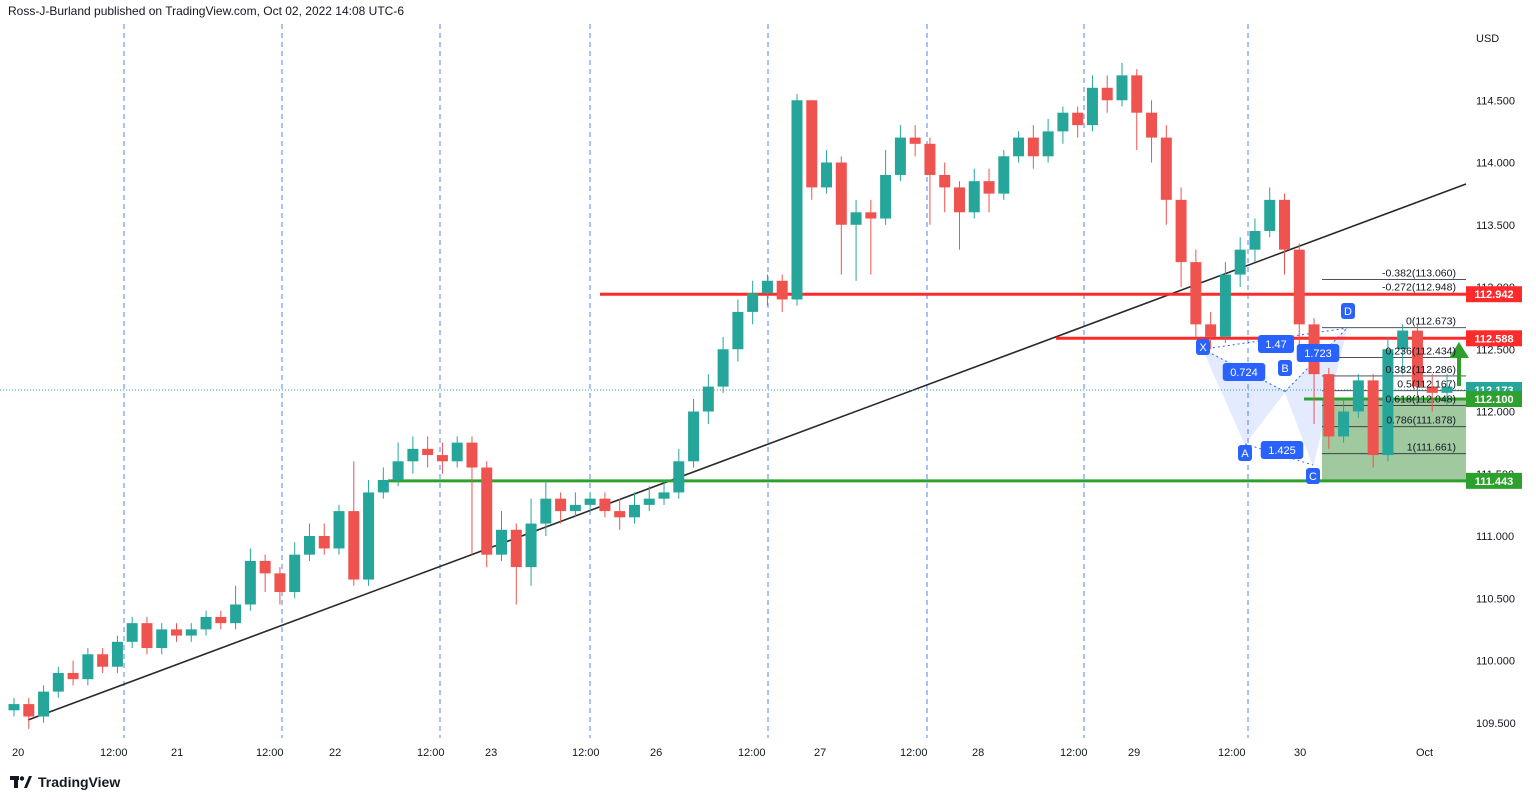 This screenshot has width=1536, height=800. Describe the element at coordinates (1494, 338) in the screenshot. I see `price-tag: 112.588` at that location.